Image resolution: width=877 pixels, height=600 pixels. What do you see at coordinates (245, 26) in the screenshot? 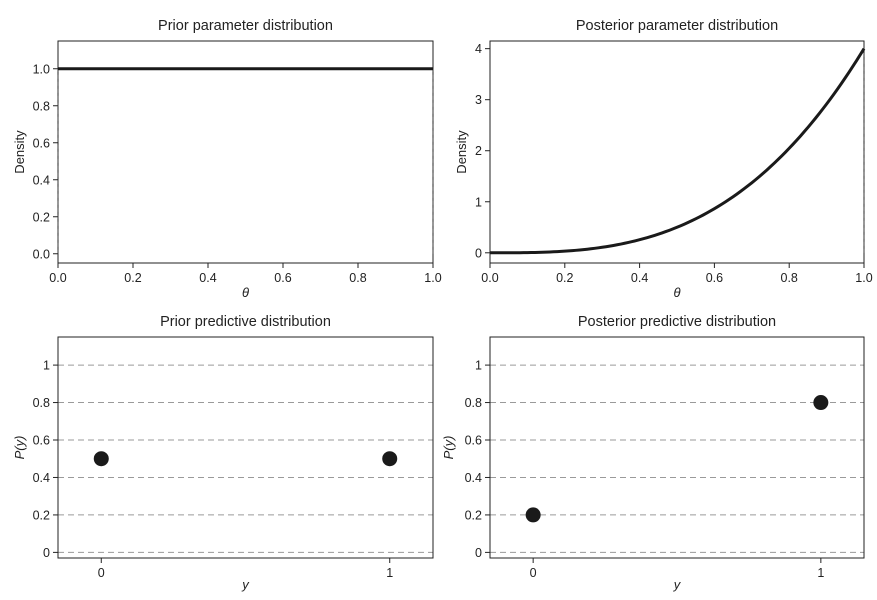
I see `chart-title: Prior parameter distribution` at bounding box center [245, 26].